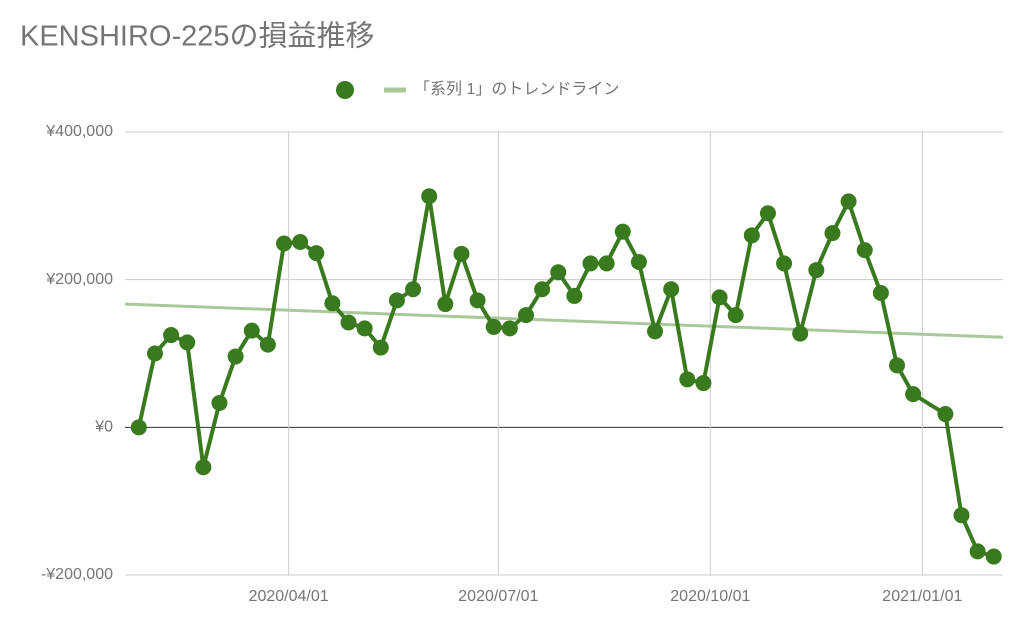 Image resolution: width=1020 pixels, height=628 pixels. Describe the element at coordinates (516, 89) in the screenshot. I see `legend-label: 「系列 1」のトレンドライン` at that location.